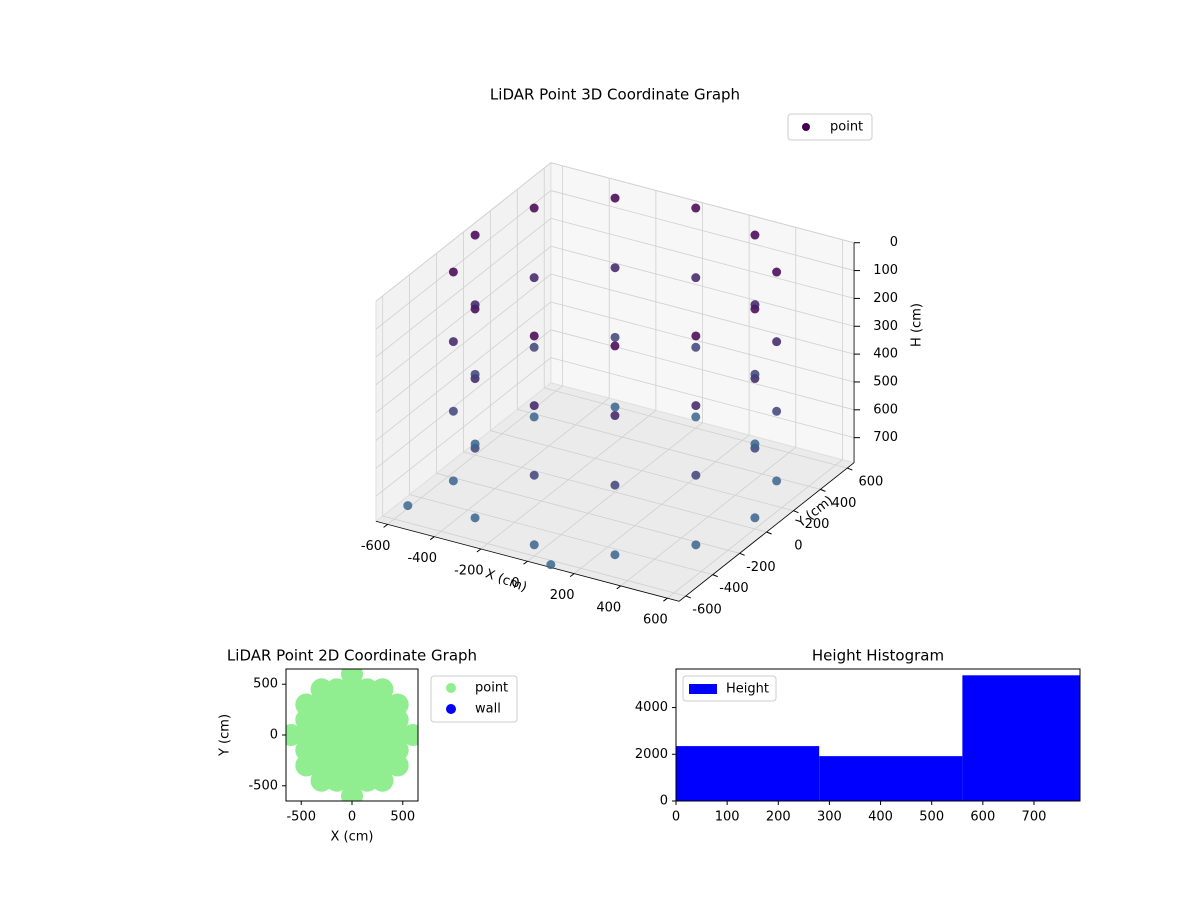 Image resolution: width=1200 pixels, height=900 pixels. What do you see at coordinates (469, 570) in the screenshot?
I see `x-tick-label: -200` at bounding box center [469, 570].